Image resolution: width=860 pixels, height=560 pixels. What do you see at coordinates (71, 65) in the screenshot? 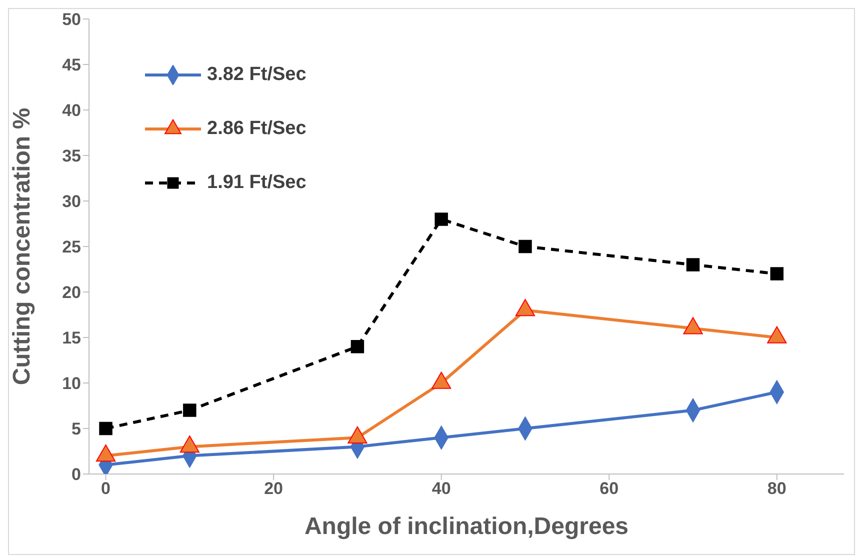
I see `y-tick-label: 45` at bounding box center [71, 65].